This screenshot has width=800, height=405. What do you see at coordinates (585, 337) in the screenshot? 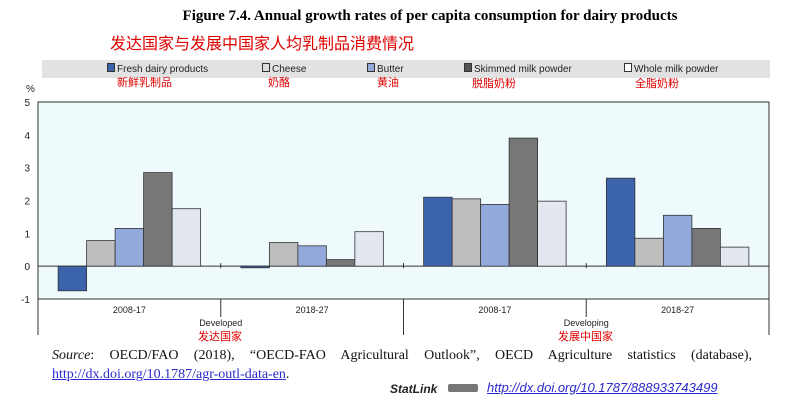
I see `group-label-cn: 发展中国家` at bounding box center [585, 337].